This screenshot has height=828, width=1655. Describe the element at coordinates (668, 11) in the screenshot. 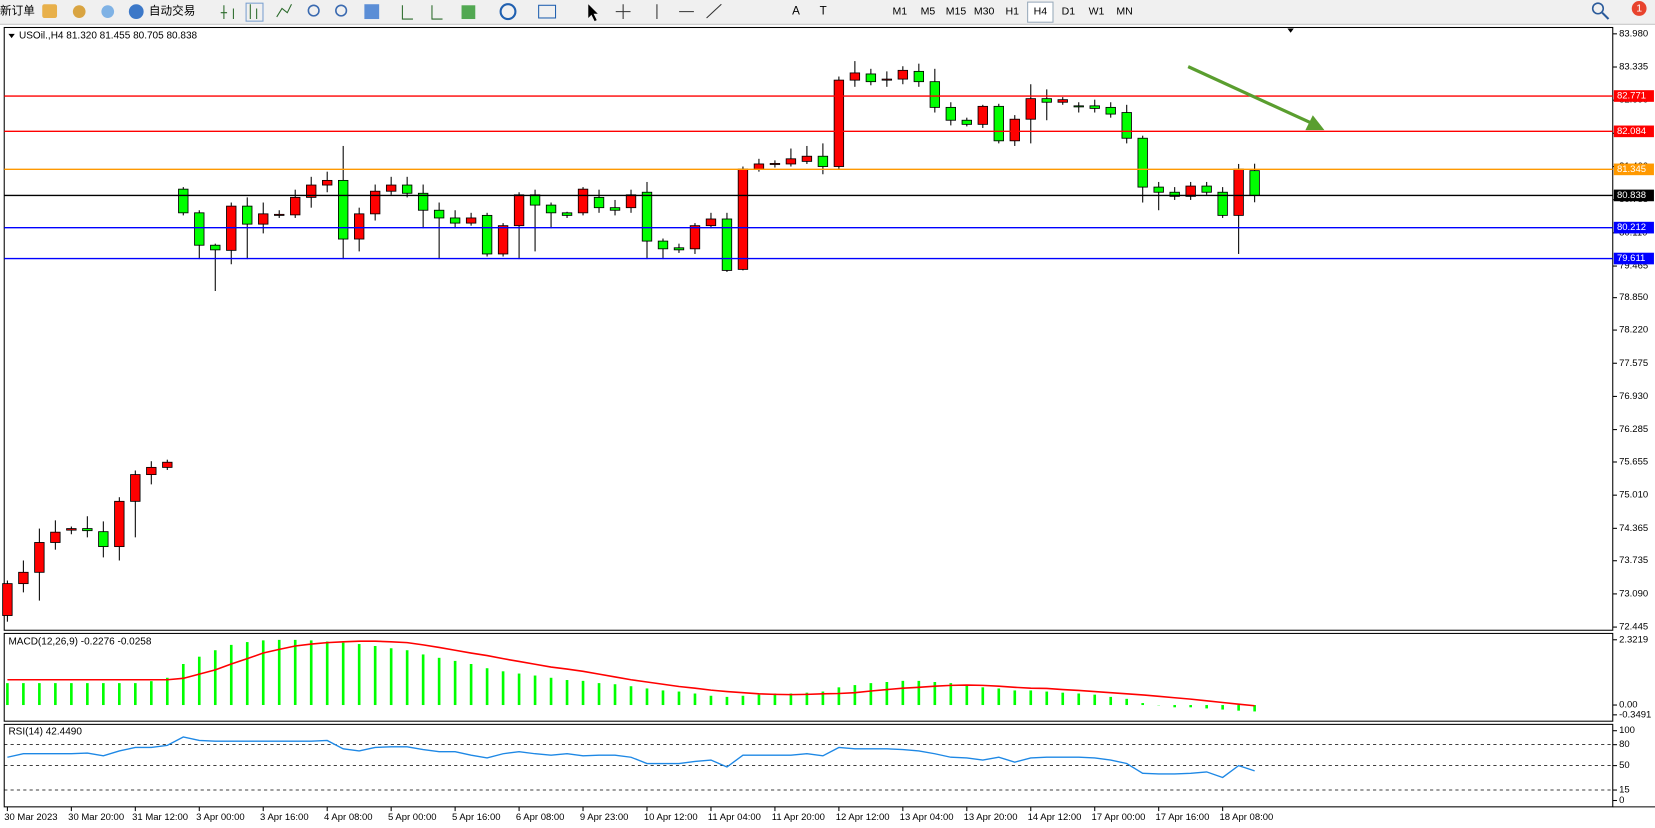

I see `drawing-tools` at that location.